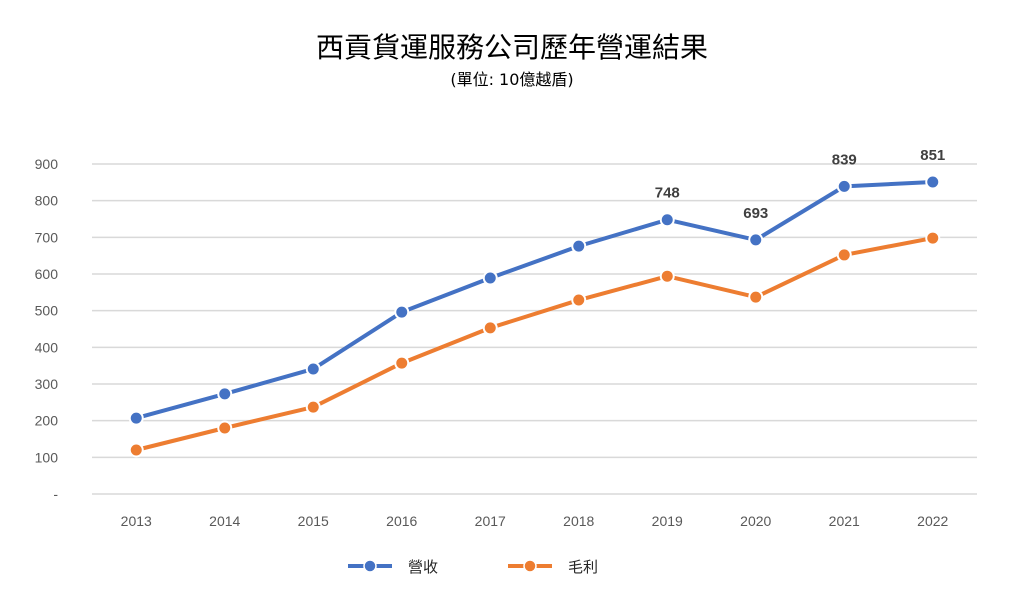 This screenshot has height=605, width=1024. I want to click on x-tick-label: 2014, so click(224, 521).